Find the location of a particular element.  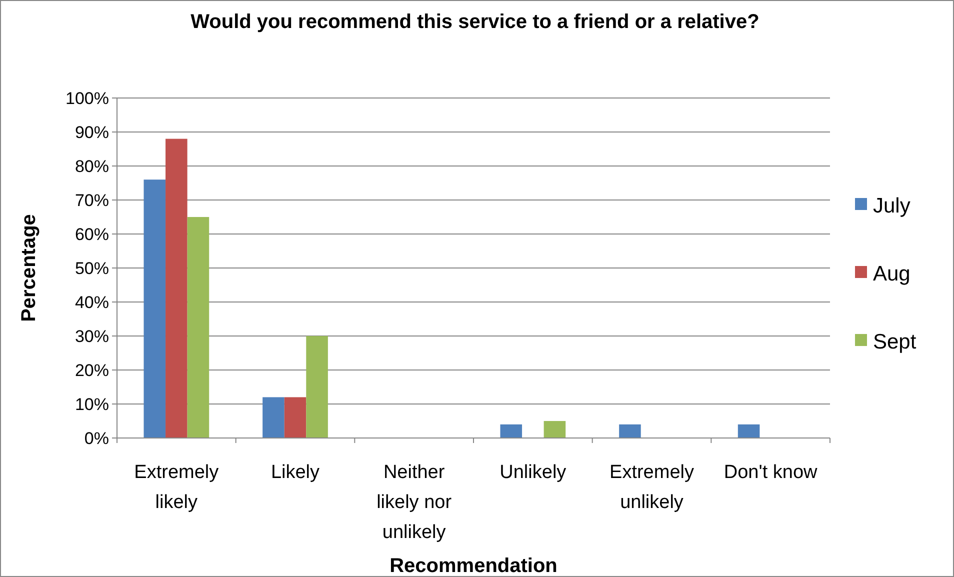

y-tick-label: 10% is located at coordinates (91, 404).